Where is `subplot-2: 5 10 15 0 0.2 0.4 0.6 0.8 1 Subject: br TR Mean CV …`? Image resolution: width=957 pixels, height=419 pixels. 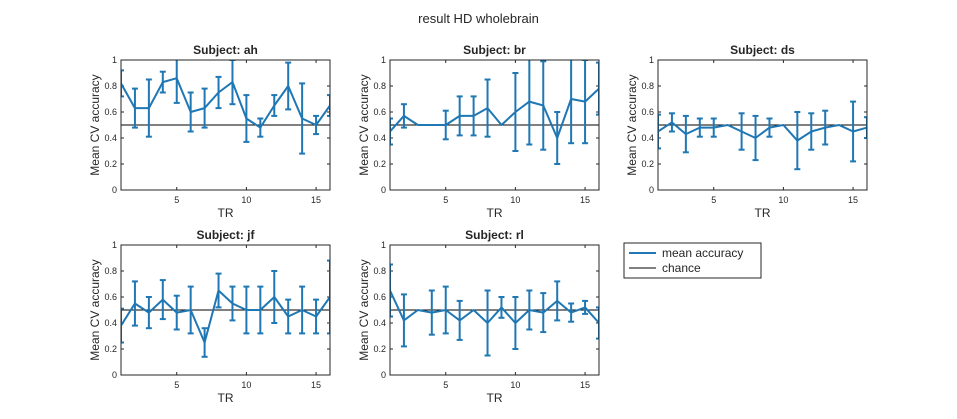
subplot-2: 5 10 15 0 0.2 0.4 0.6 0.8 1 Subject: br TR Mean CV … is located at coordinates (478, 131).